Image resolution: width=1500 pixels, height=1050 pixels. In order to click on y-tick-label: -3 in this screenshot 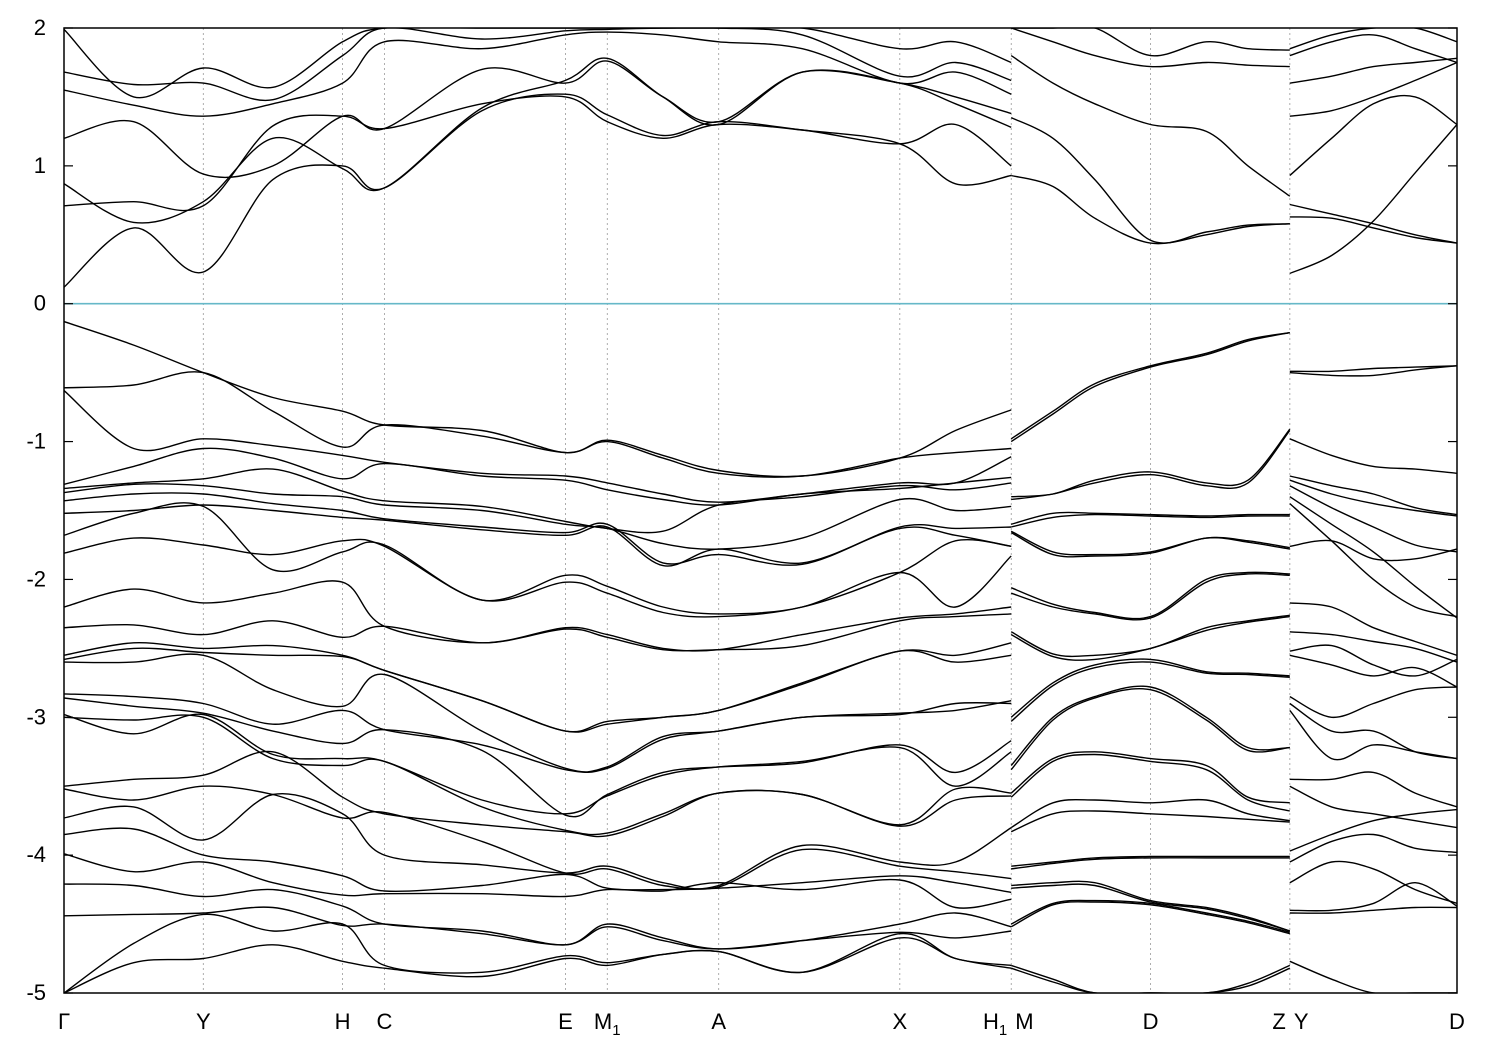, I will do `click(36, 716)`.